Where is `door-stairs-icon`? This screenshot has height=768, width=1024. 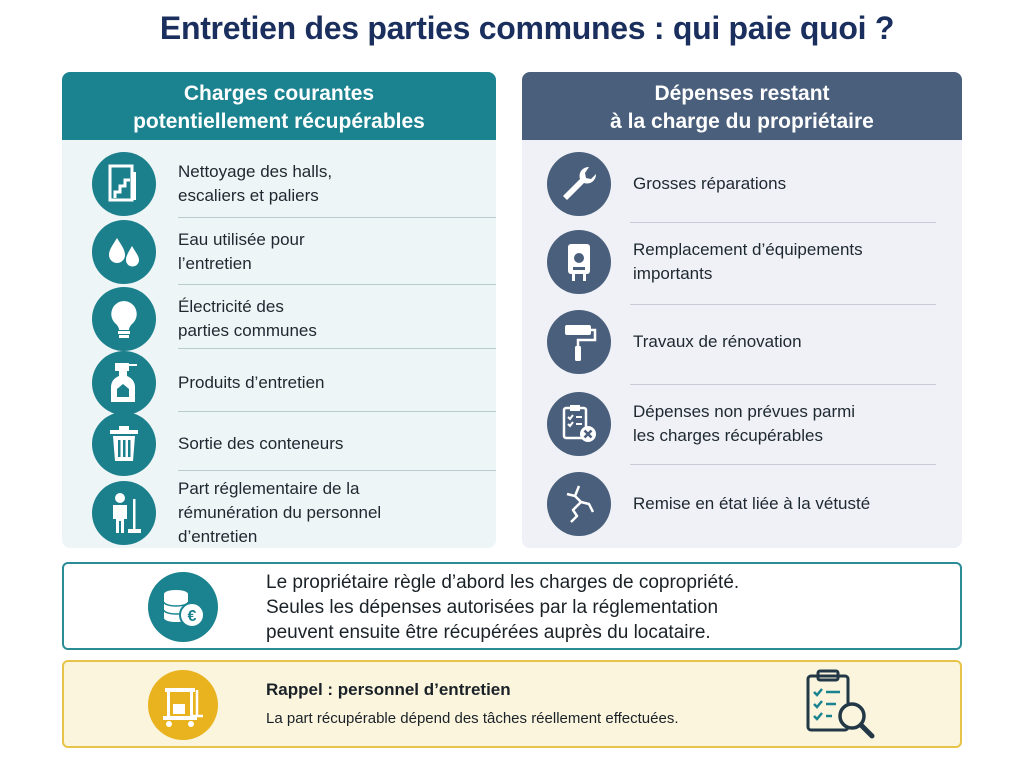
door-stairs-icon is located at coordinates (124, 184).